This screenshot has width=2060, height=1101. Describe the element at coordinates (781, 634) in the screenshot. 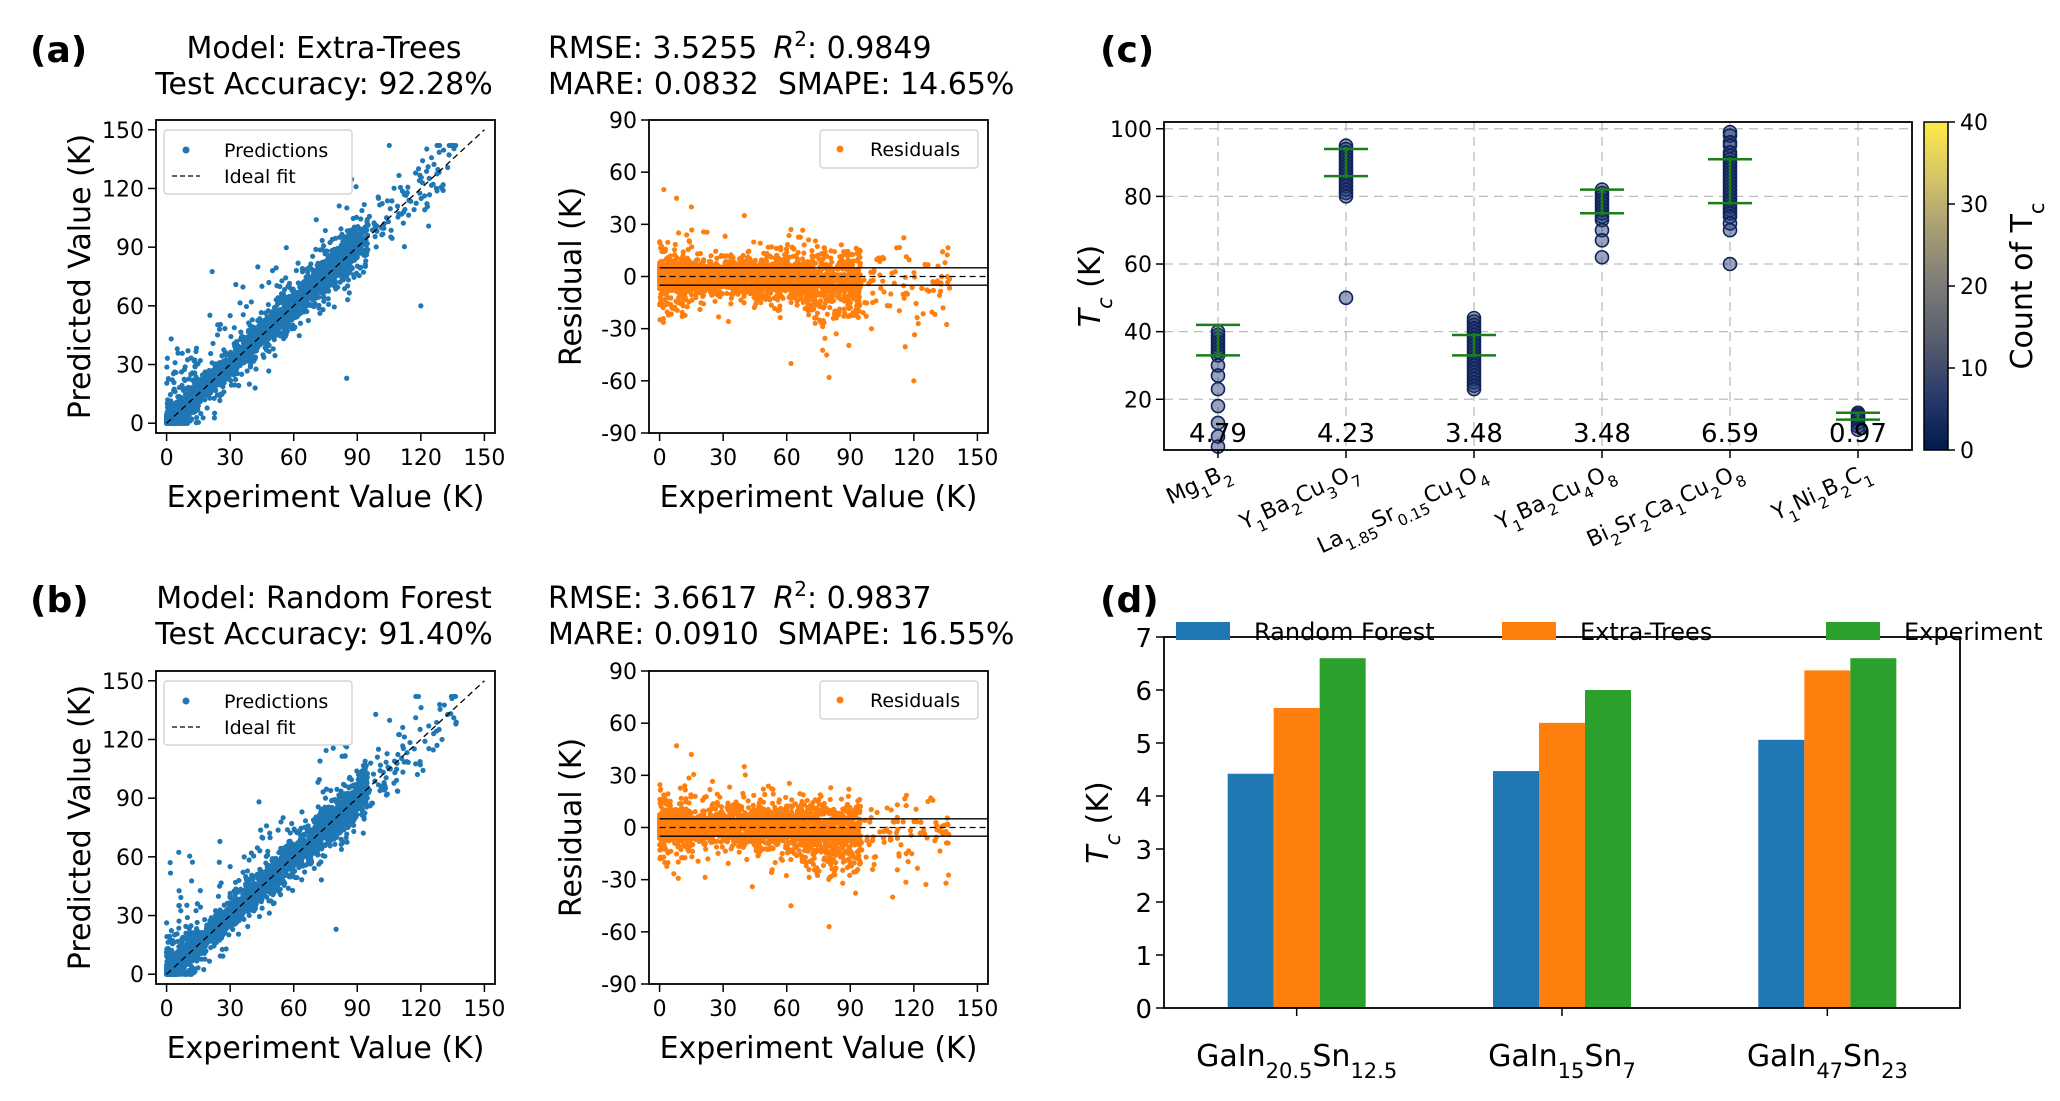

I see `panel-b-metrics-line-2: MARE: 0.0910 SMAPE: 16.55%` at that location.